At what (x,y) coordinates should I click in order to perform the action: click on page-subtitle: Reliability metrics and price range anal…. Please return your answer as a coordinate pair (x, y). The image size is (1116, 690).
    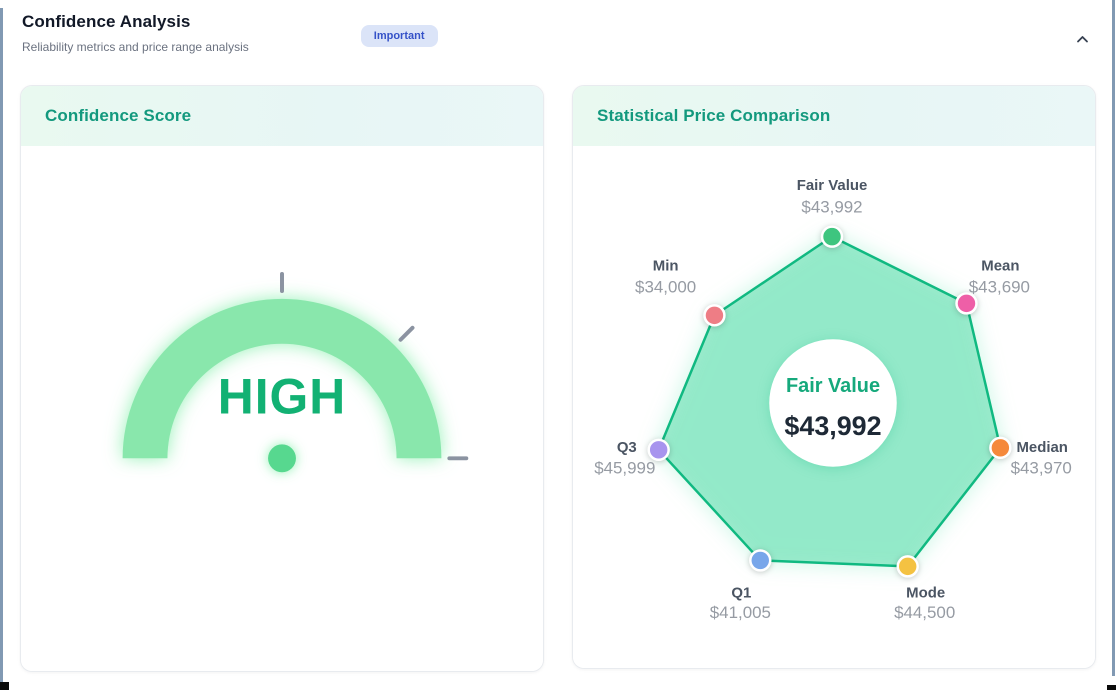
    Looking at the image, I should click on (135, 47).